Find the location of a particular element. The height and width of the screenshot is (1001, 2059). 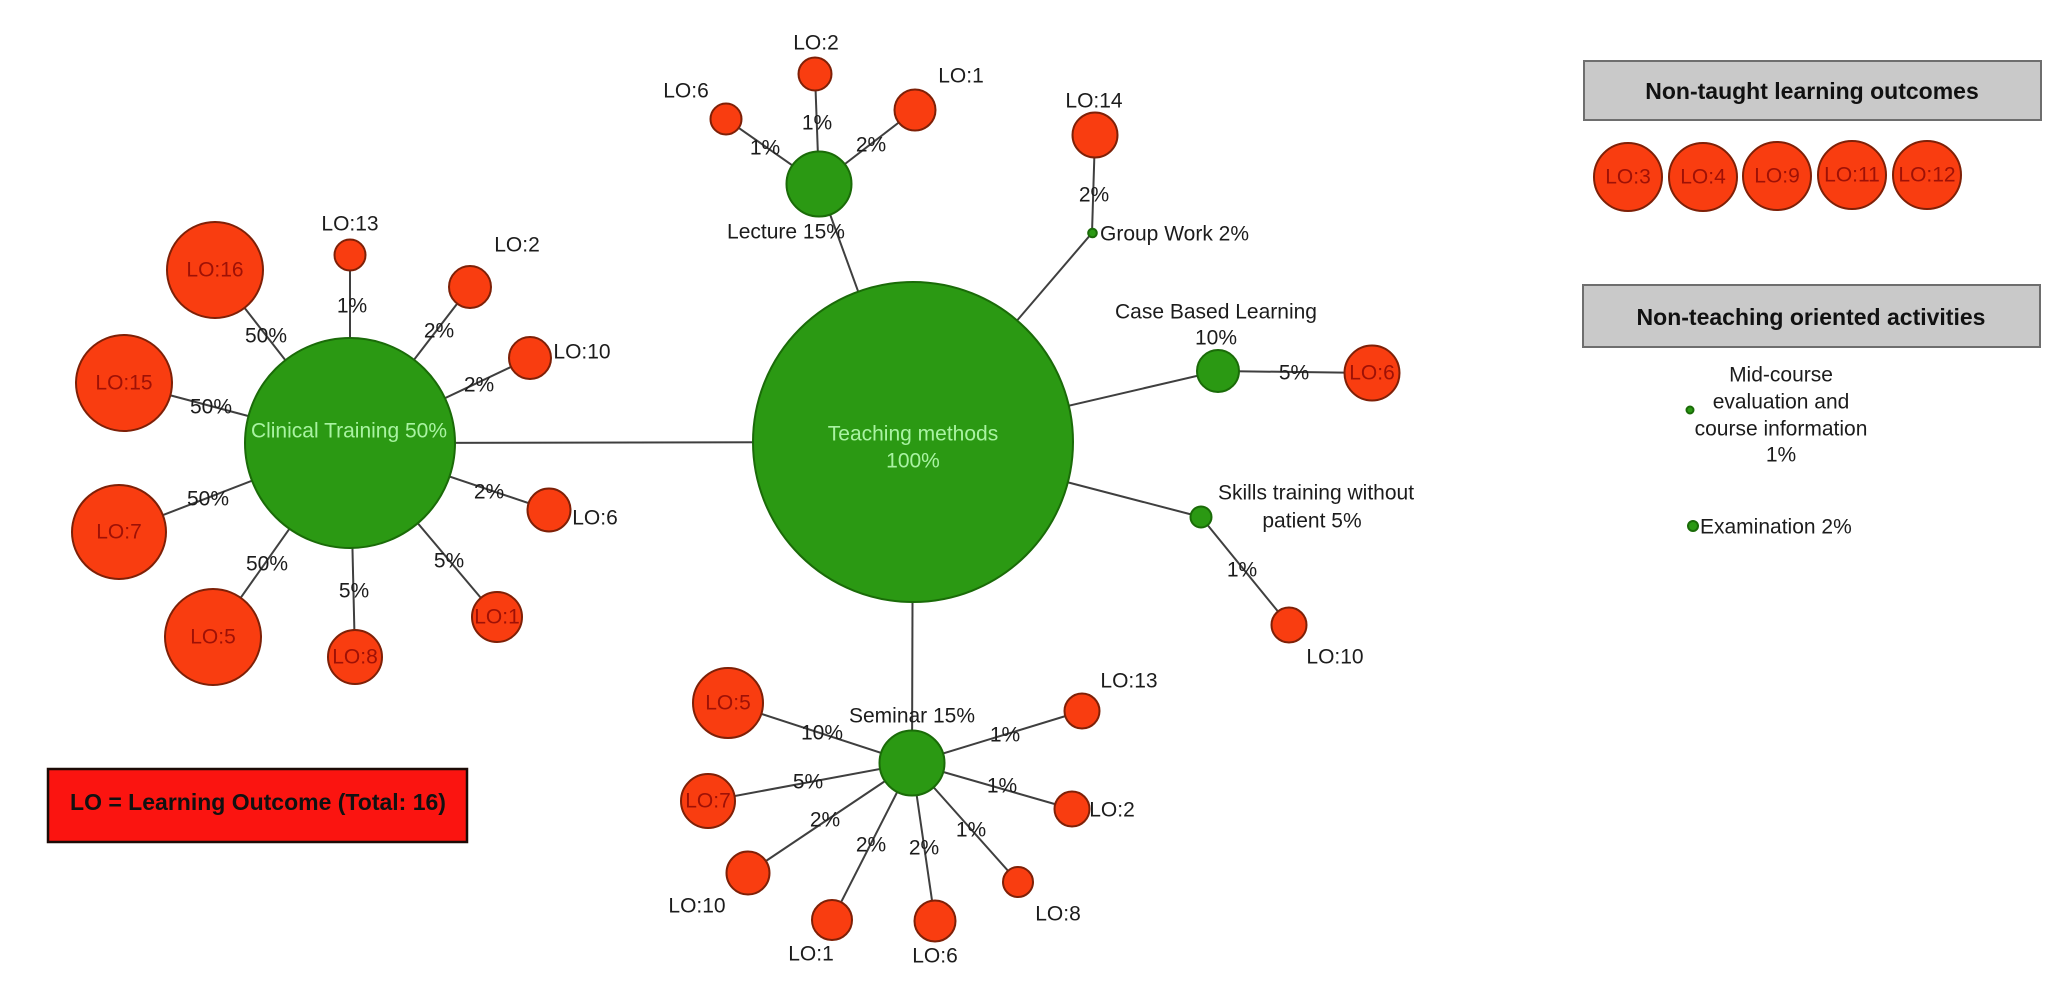

svg-text:LO = Learning Outcome (Total:: LO = Learning Outcome (Total: 16) is located at coordinates (258, 802).